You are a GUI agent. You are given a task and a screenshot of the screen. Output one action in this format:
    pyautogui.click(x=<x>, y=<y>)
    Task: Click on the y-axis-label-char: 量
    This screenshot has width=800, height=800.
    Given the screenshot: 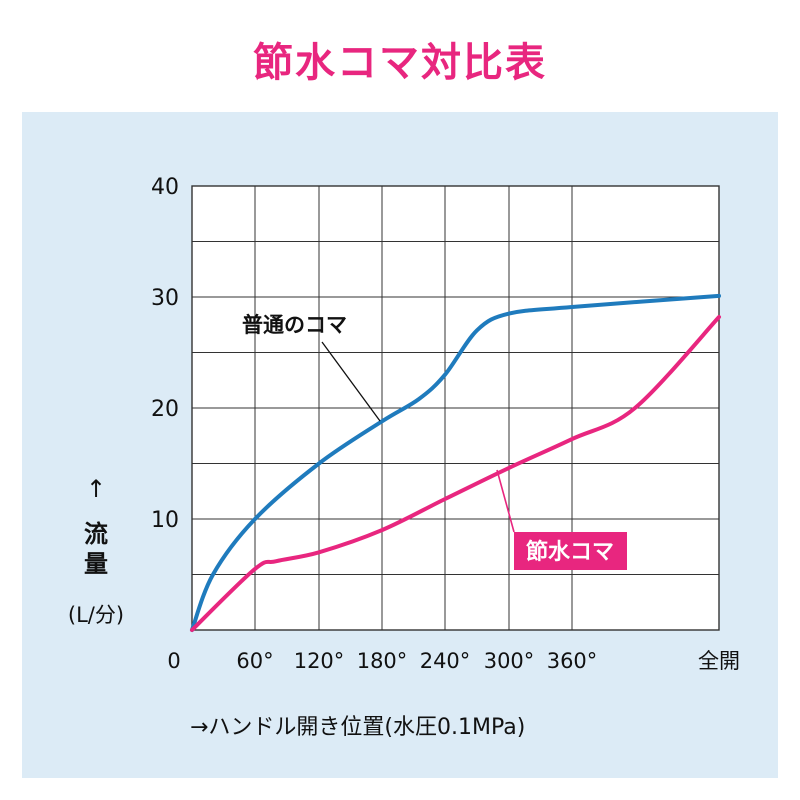 What is the action you would take?
    pyautogui.click(x=96, y=564)
    